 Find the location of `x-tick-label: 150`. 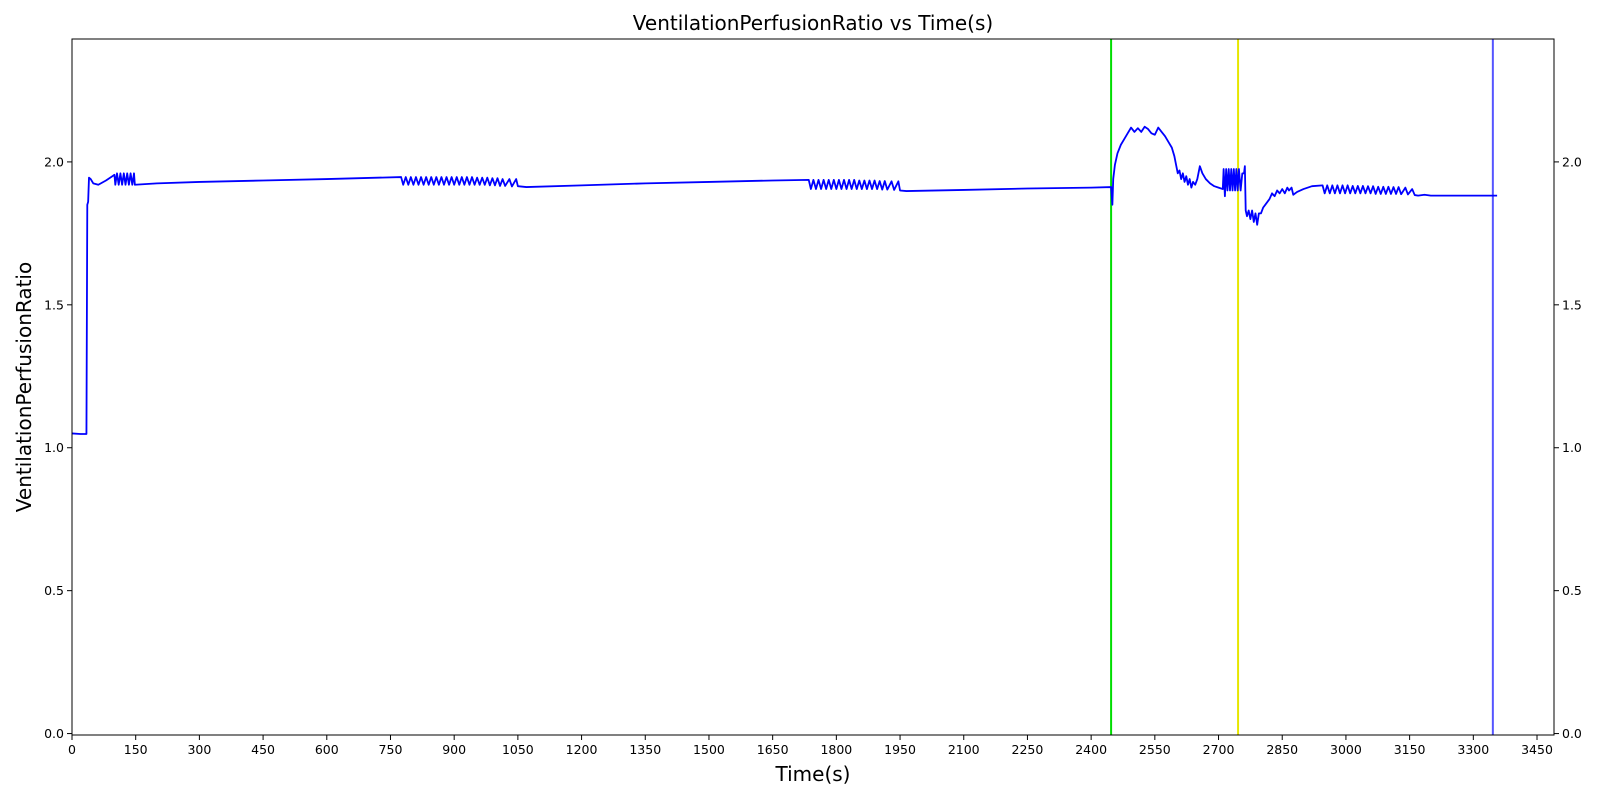

x-tick-label: 150 is located at coordinates (136, 749).